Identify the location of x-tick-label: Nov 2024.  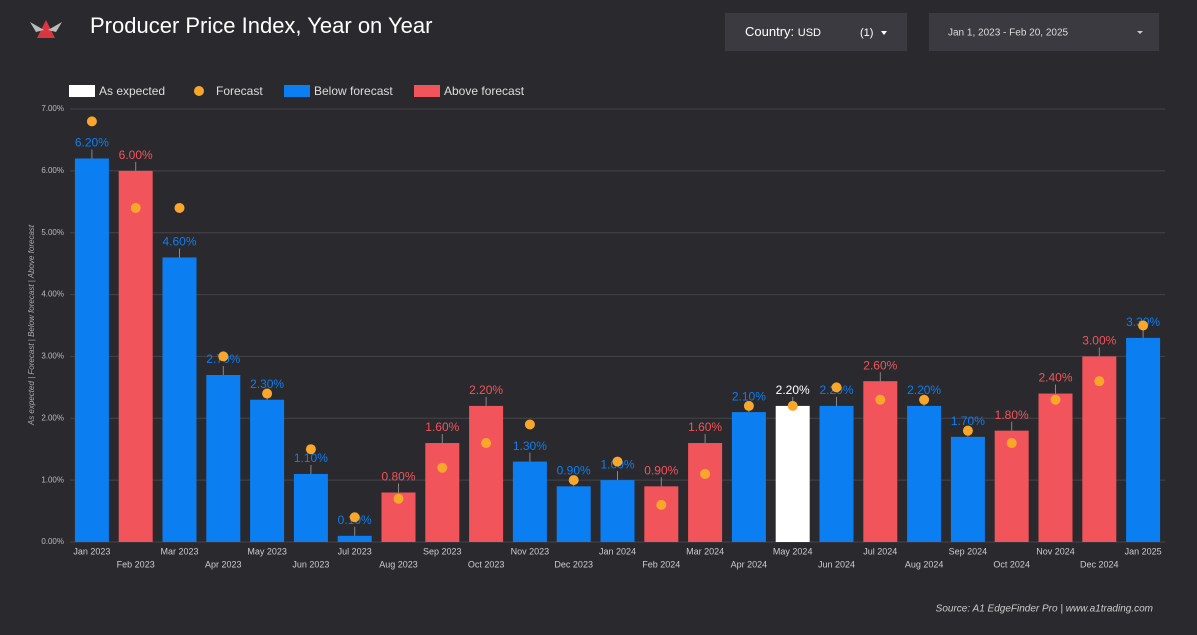
(1055, 551).